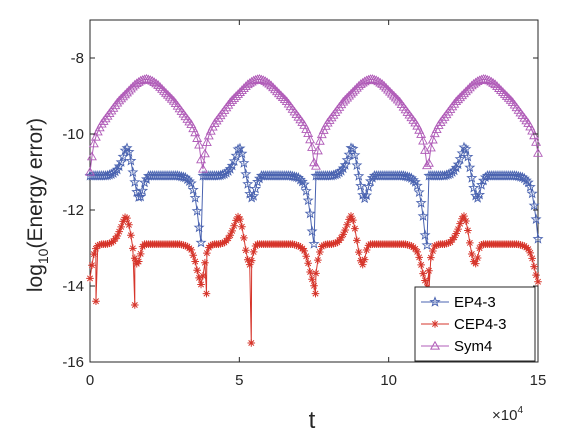 The width and height of the screenshot is (570, 447). What do you see at coordinates (388, 380) in the screenshot?
I see `x-tick-label: 10` at bounding box center [388, 380].